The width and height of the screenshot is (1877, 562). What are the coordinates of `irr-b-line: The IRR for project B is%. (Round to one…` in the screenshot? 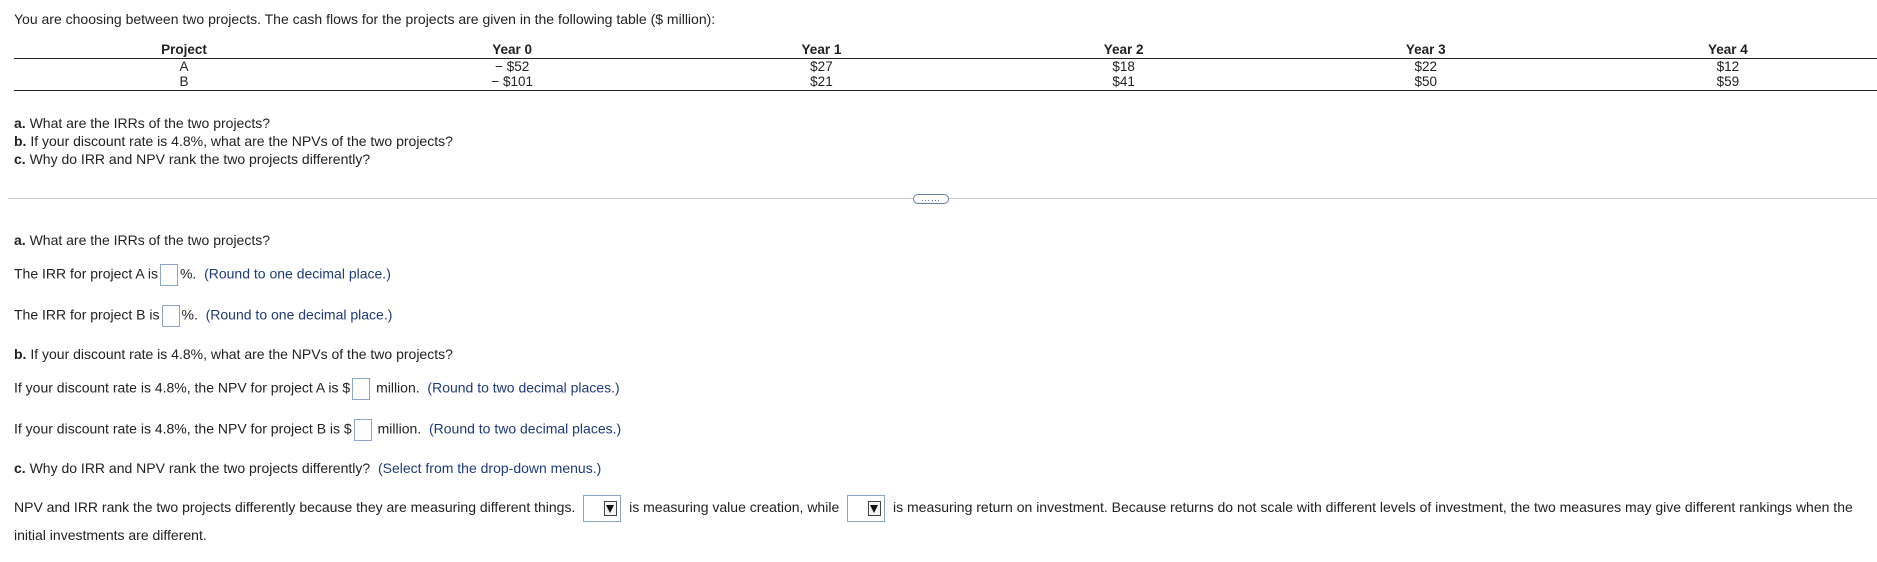 It's located at (203, 316).